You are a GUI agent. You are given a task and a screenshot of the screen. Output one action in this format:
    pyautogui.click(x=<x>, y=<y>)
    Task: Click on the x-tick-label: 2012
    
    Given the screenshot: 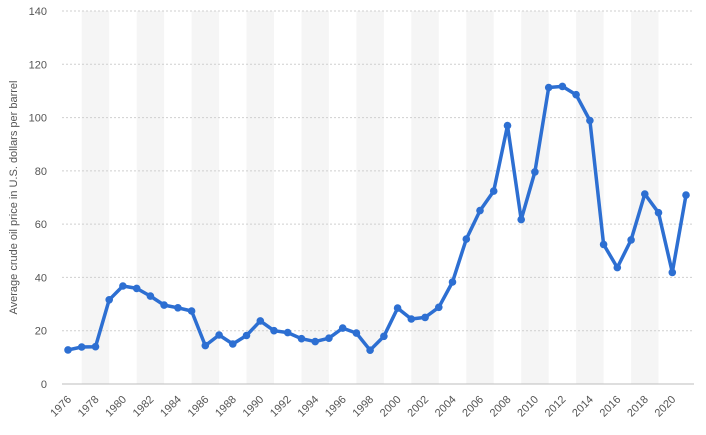 What is the action you would take?
    pyautogui.click(x=556, y=407)
    